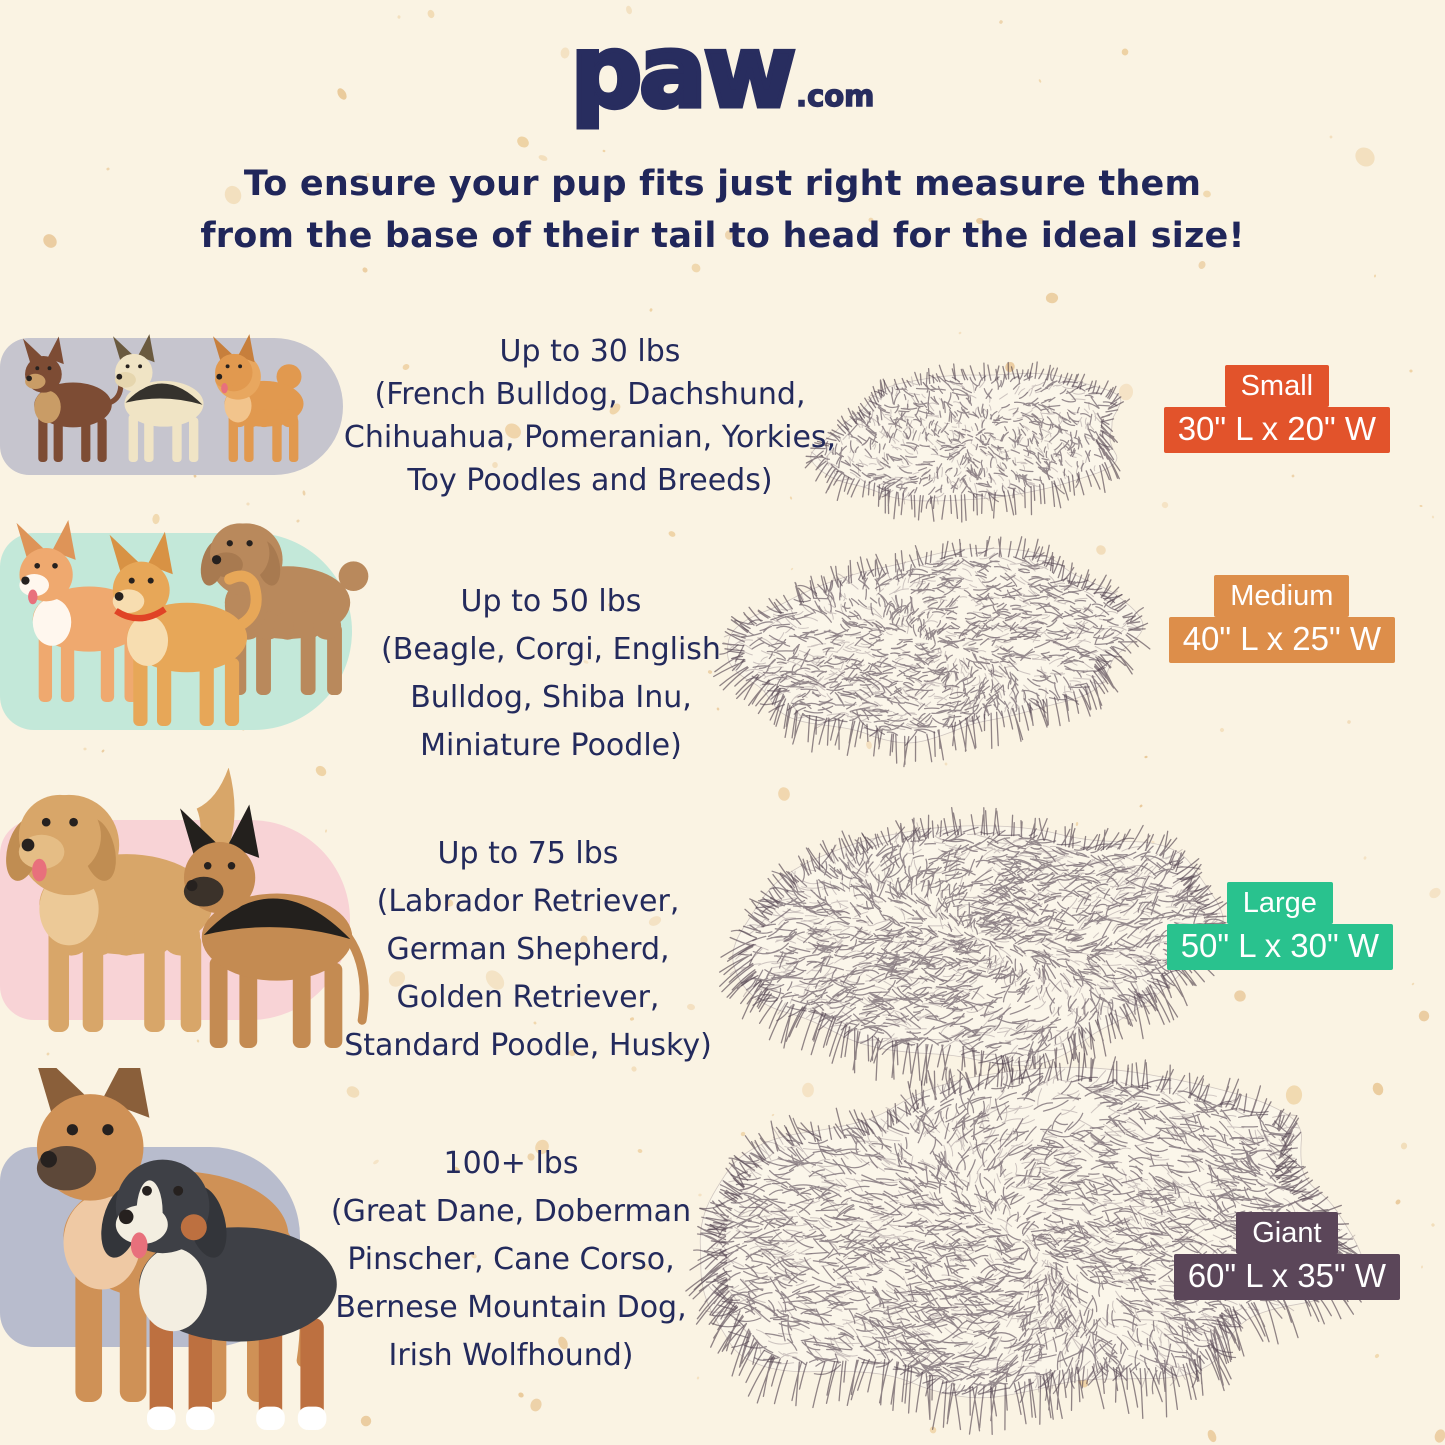  What do you see at coordinates (1286, 1277) in the screenshot?
I see `size-dimensions-badge: 60" L x 35" W` at bounding box center [1286, 1277].